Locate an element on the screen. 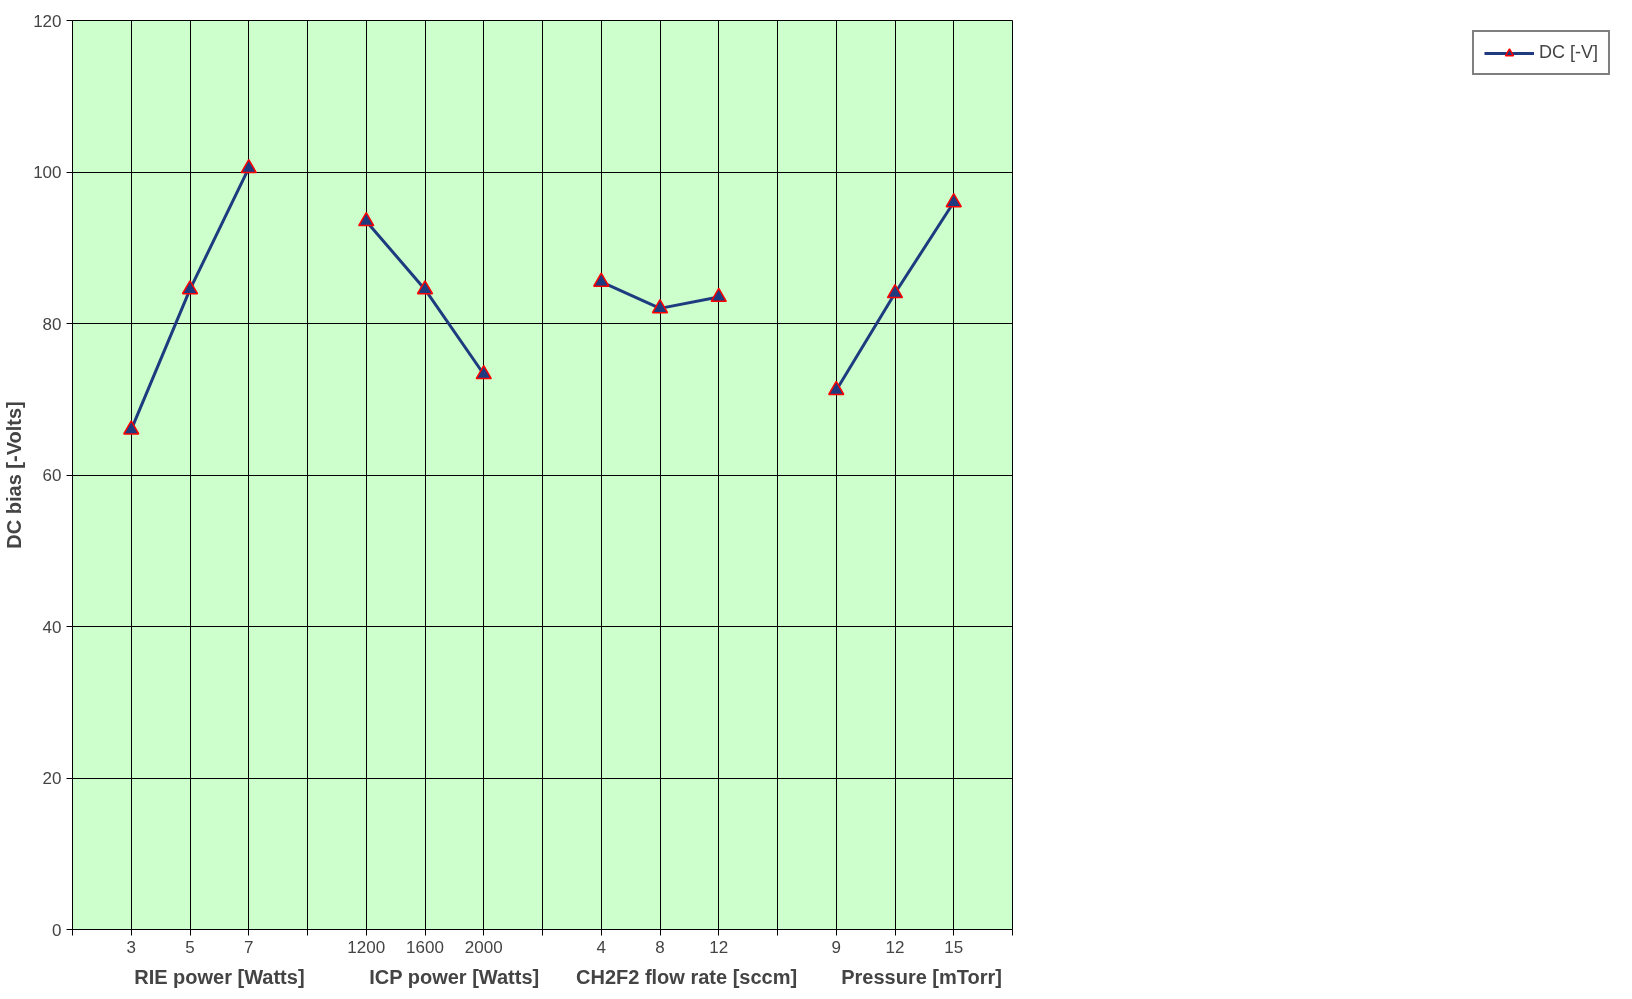 The width and height of the screenshot is (1632, 999). text: RIE power [Watts] is located at coordinates (219, 976).